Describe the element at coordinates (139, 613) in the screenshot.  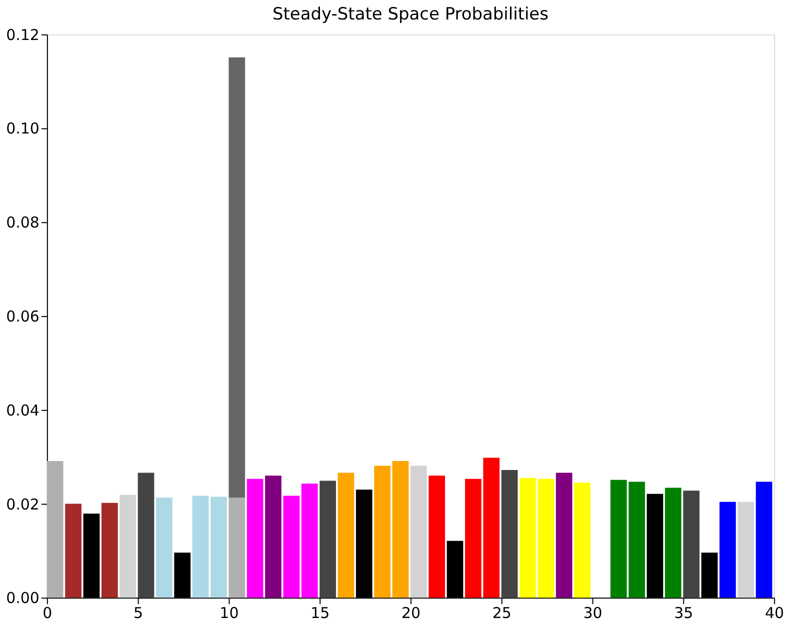
I see `x-tick-label: 5` at that location.